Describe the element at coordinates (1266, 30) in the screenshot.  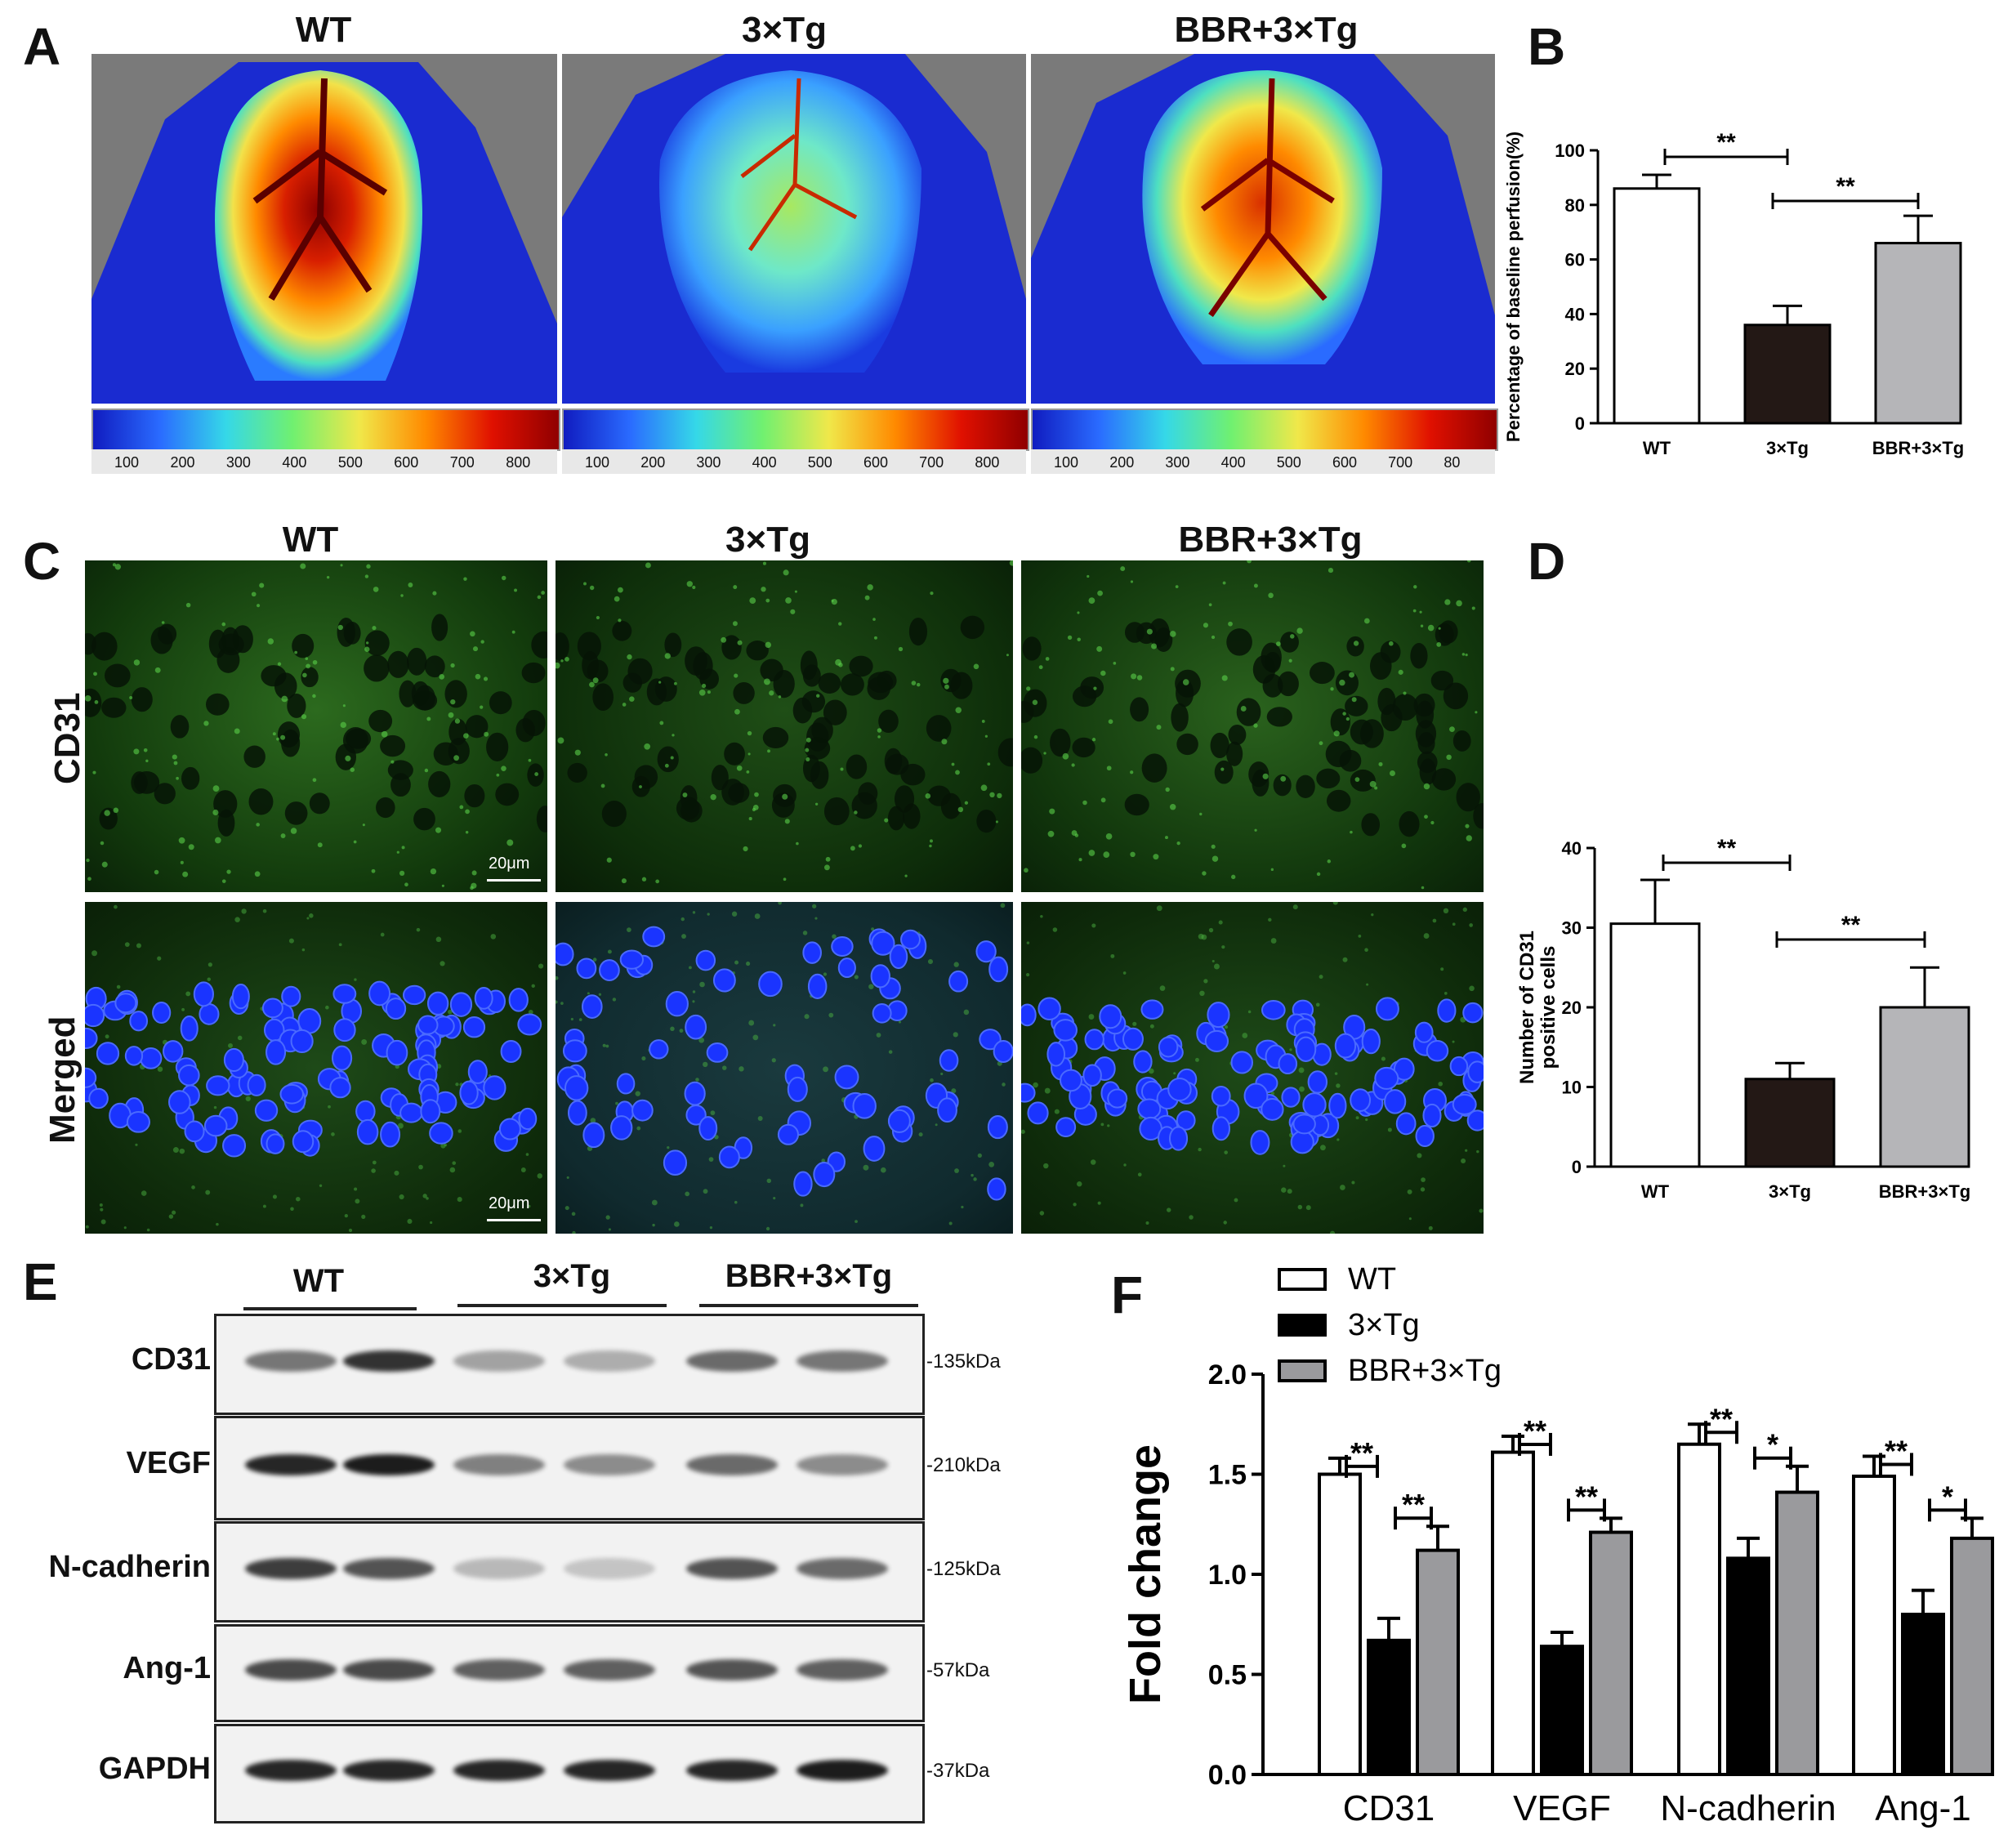
I see `panel-a-title-bbr: BBR+3×Tg` at that location.